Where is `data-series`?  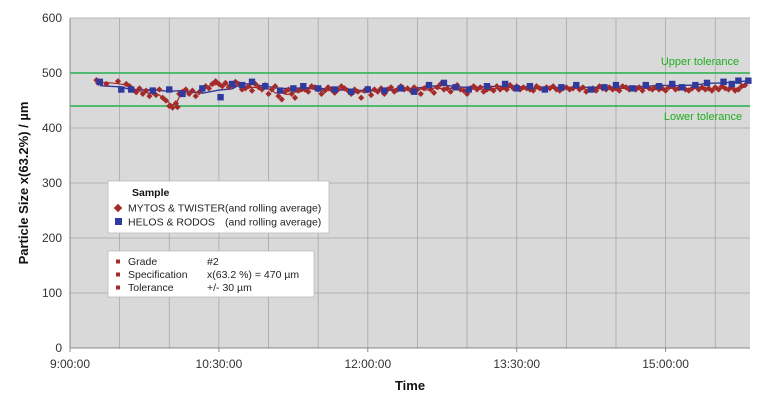
data-series is located at coordinates (422, 94).